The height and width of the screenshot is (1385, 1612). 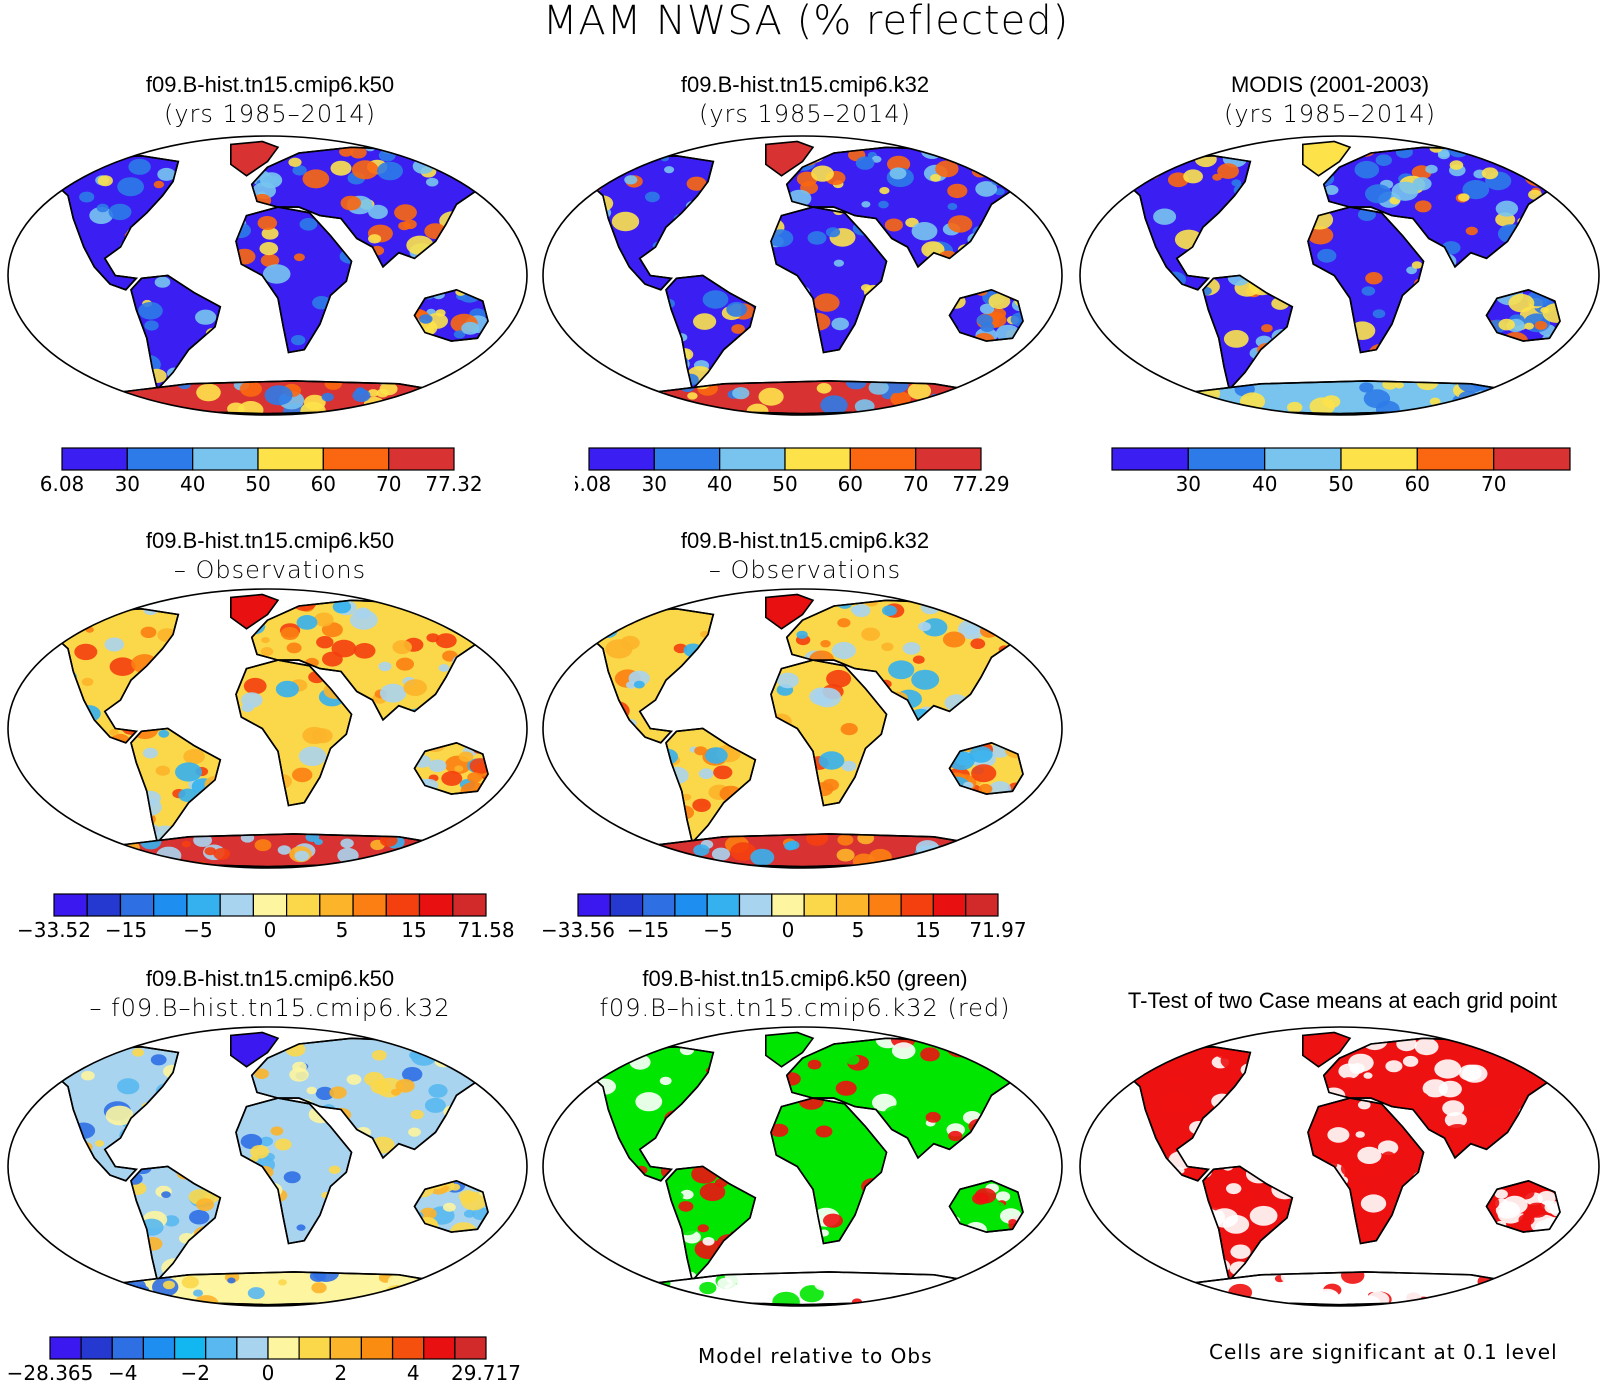 What do you see at coordinates (784, 917) in the screenshot?
I see `colorbar-panel-5: −33.56 −15 −5 0 5 15 71.97` at bounding box center [784, 917].